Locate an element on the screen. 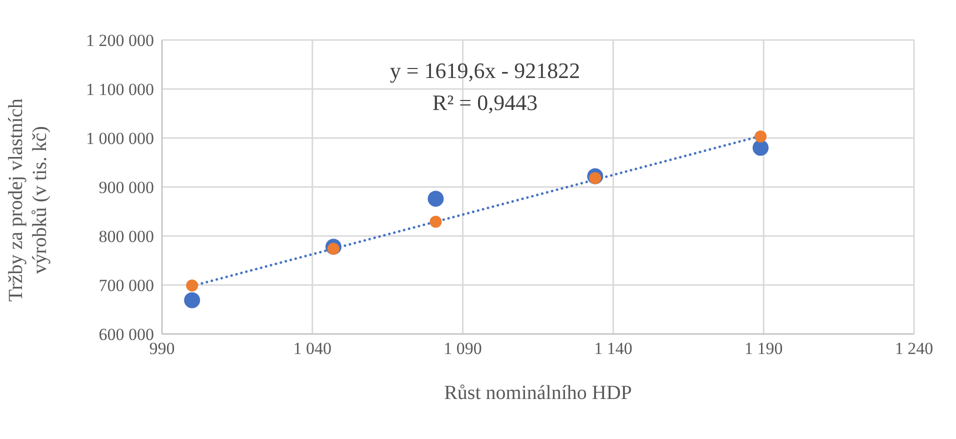 The image size is (956, 439). x-tick-label: 1 190 is located at coordinates (763, 348).